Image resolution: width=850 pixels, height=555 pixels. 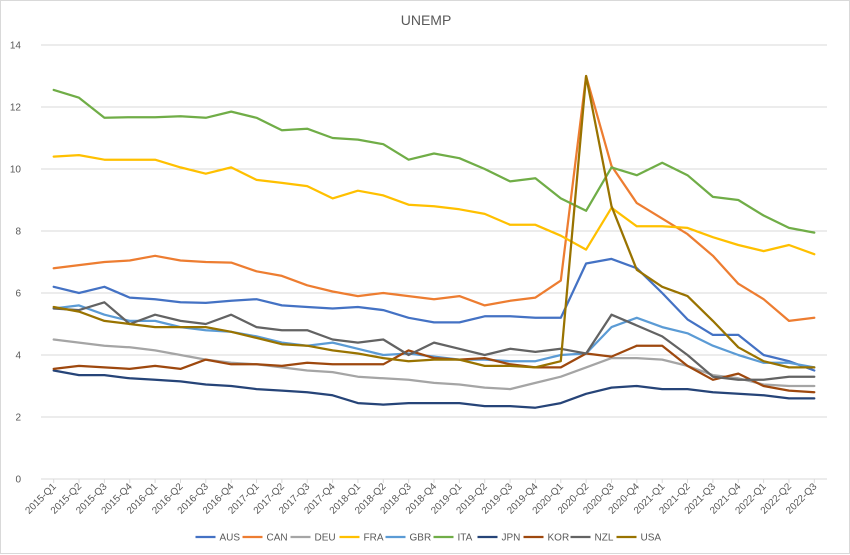 What do you see at coordinates (16, 263) in the screenshot?
I see `y-axis: 0 2 4 6 8 10 12 14` at bounding box center [16, 263].